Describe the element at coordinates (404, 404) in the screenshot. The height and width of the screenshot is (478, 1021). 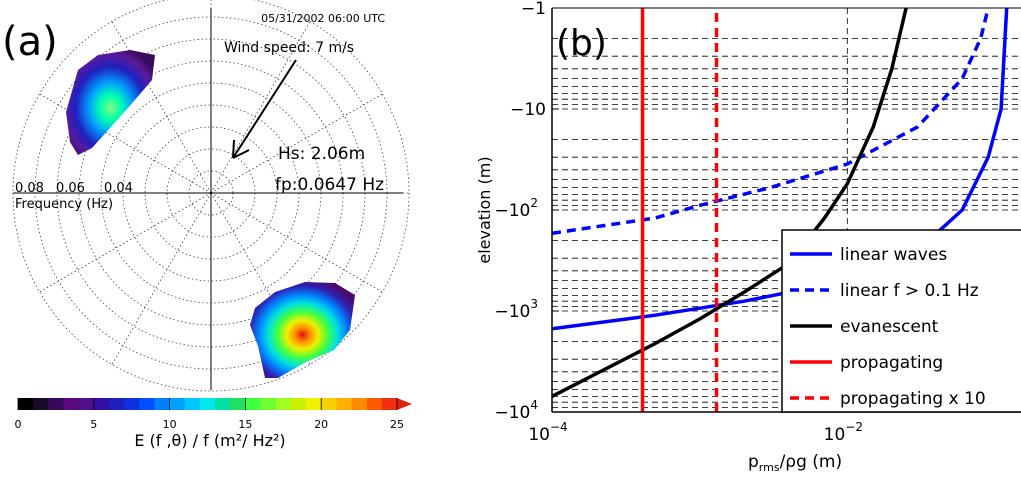
I see `colorbar-extend-arrow` at that location.